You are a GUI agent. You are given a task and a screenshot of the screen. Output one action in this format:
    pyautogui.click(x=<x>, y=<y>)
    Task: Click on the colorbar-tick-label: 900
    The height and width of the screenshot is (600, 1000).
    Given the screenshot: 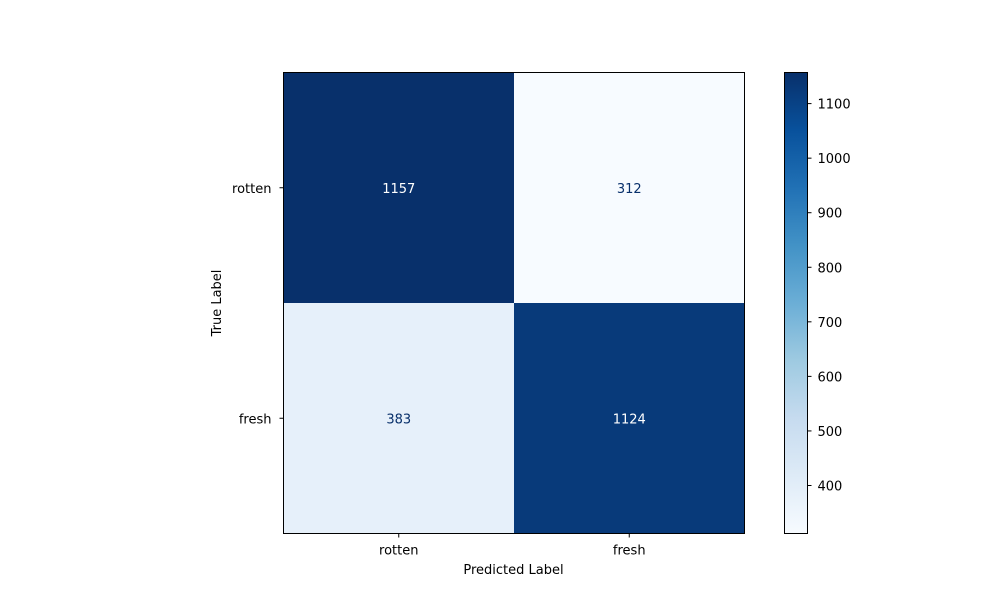 What is the action you would take?
    pyautogui.click(x=830, y=214)
    